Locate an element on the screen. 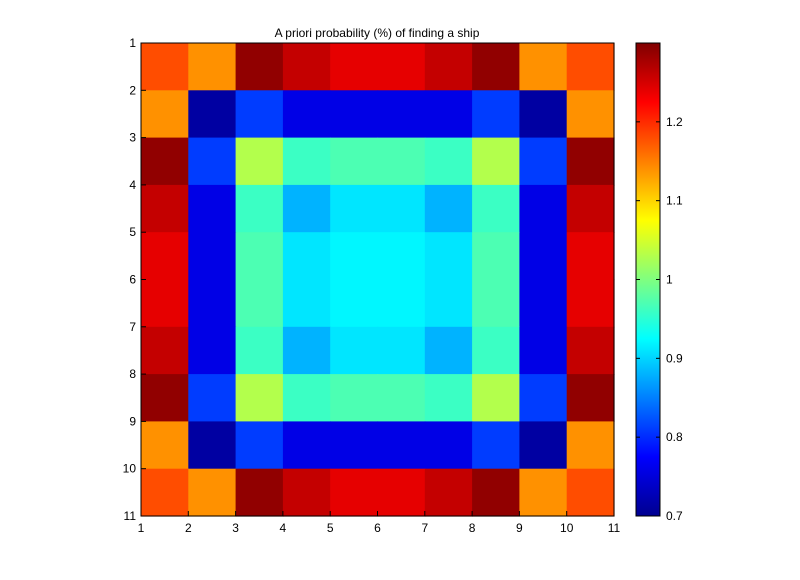 Image resolution: width=800 pixels, height=580 pixels. y-tick-label: 7 is located at coordinates (132, 327).